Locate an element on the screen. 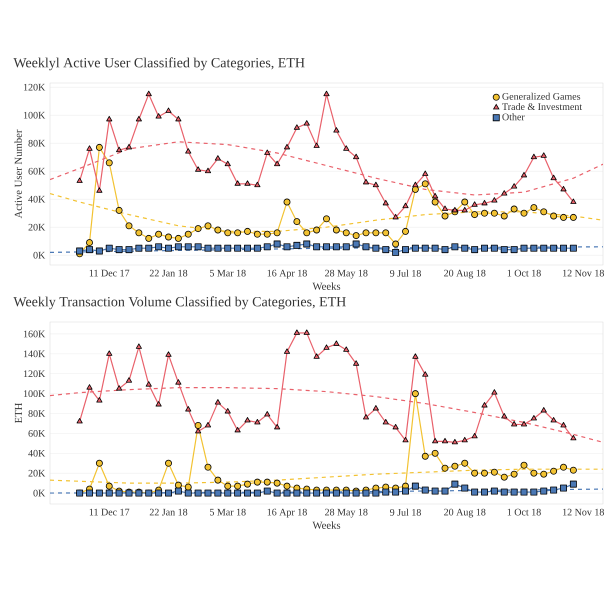 The width and height of the screenshot is (614, 614). legend-label: Other is located at coordinates (513, 116).